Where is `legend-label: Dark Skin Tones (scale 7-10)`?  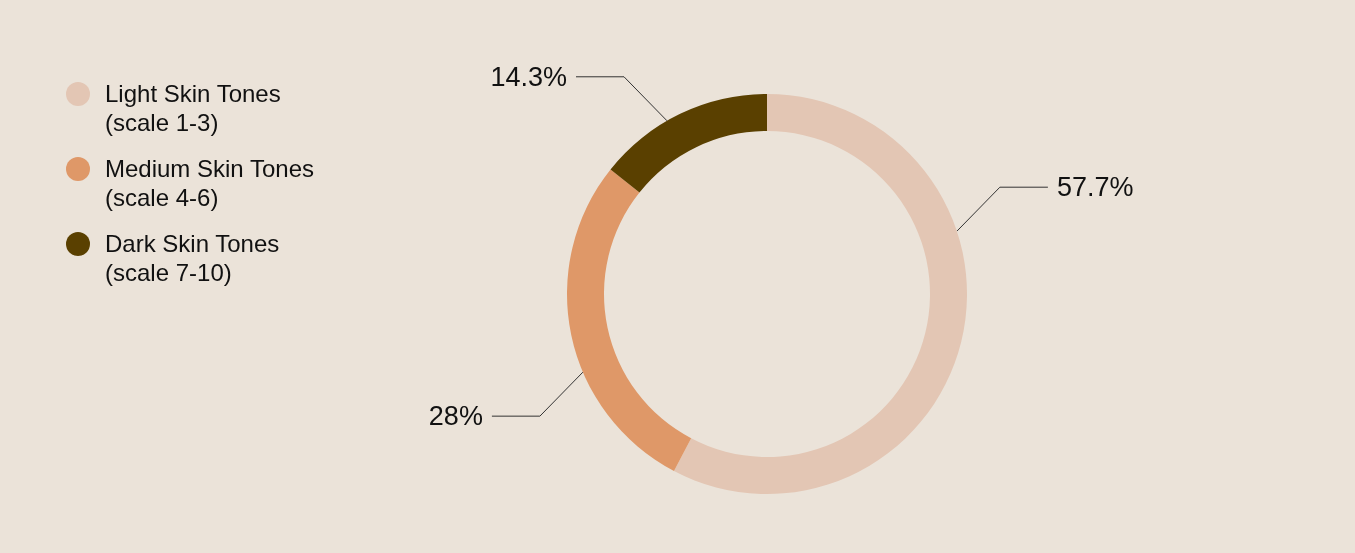 legend-label: Dark Skin Tones (scale 7-10) is located at coordinates (193, 258).